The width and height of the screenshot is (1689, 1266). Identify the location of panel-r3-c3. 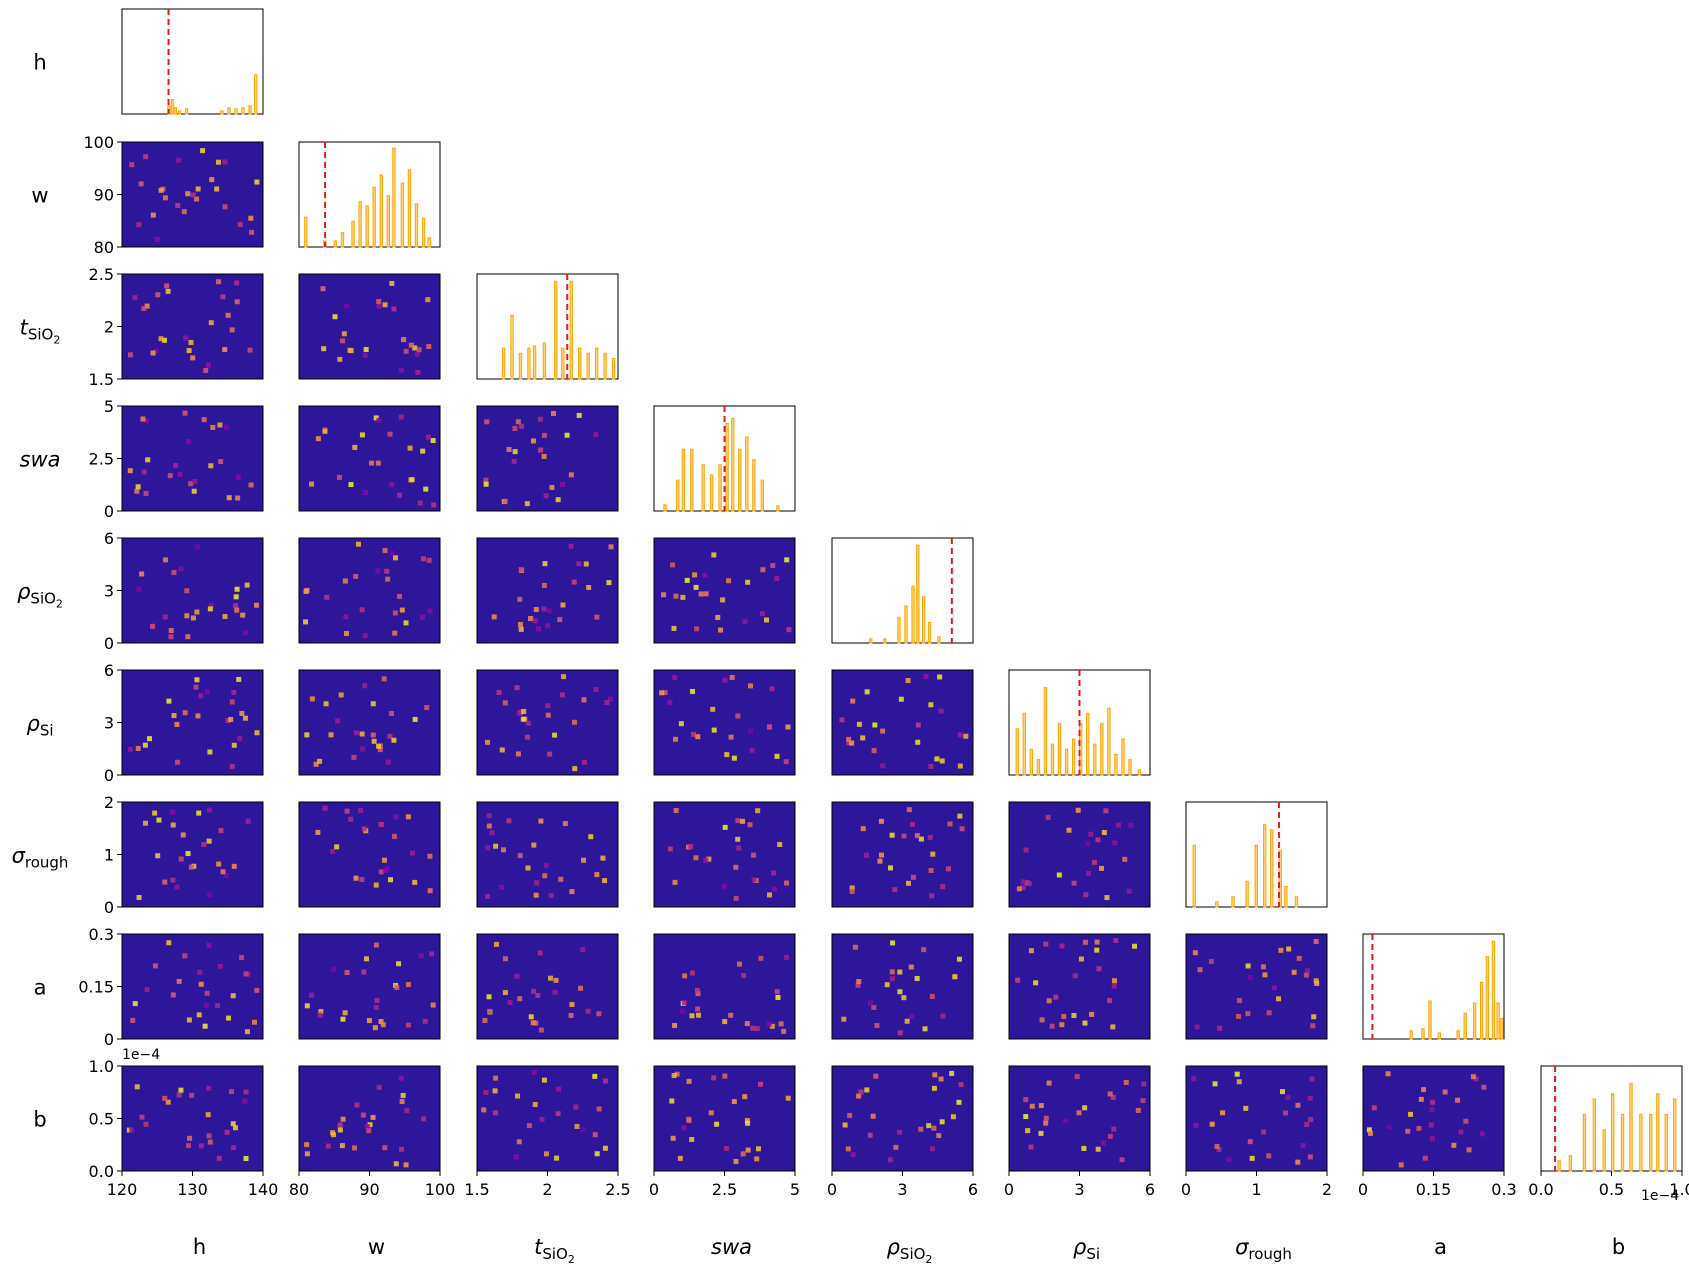
(724, 458).